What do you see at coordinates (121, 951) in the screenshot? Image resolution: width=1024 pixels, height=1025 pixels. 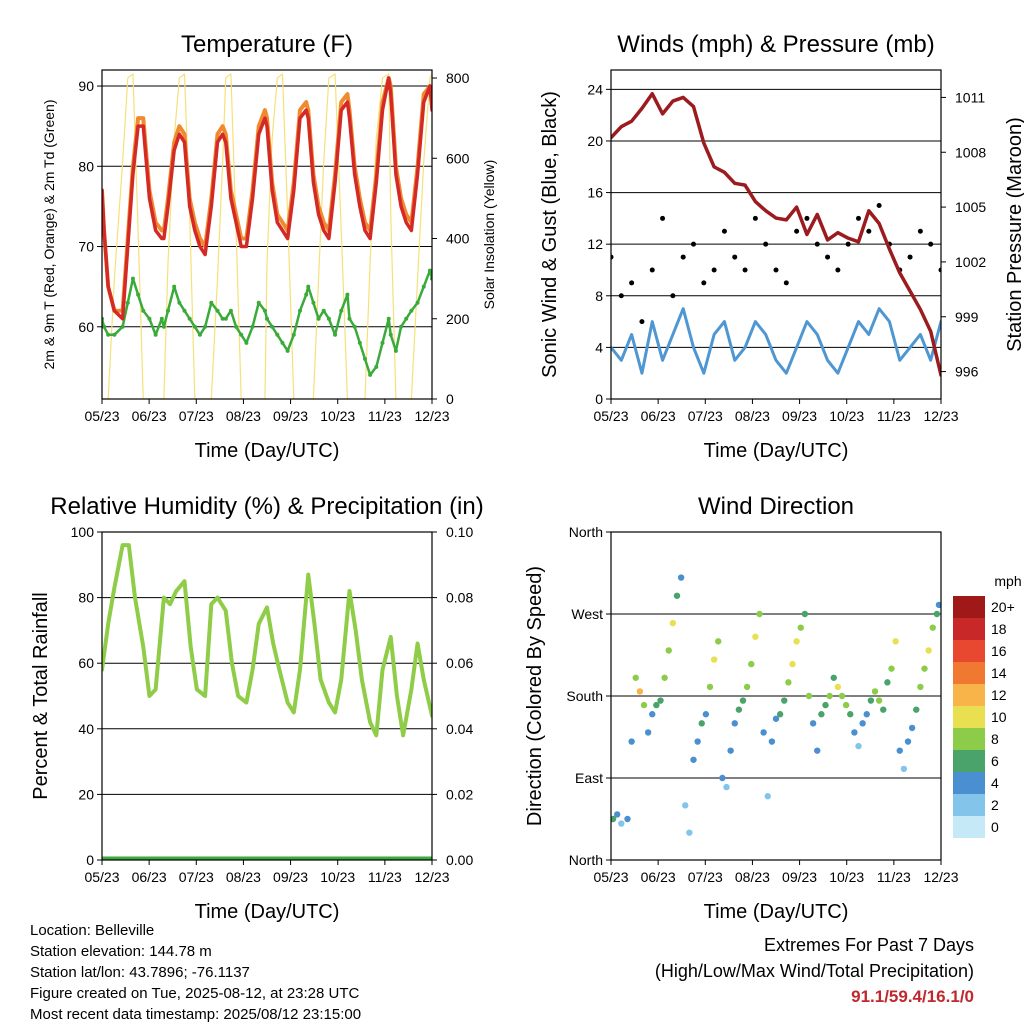 I see `station-elevation: Station elevation: 144.78 m` at bounding box center [121, 951].